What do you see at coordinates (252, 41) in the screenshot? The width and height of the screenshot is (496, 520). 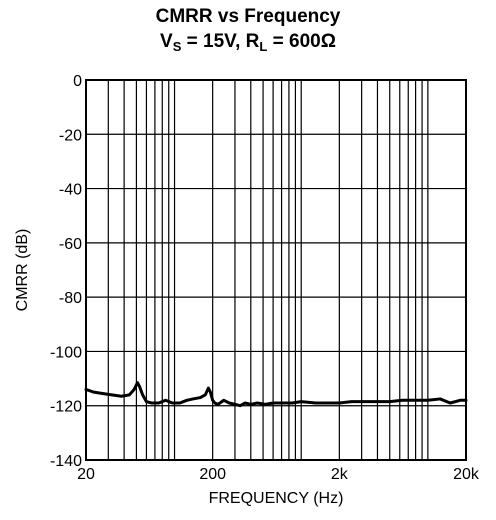 I see `rl-symbol: R` at bounding box center [252, 41].